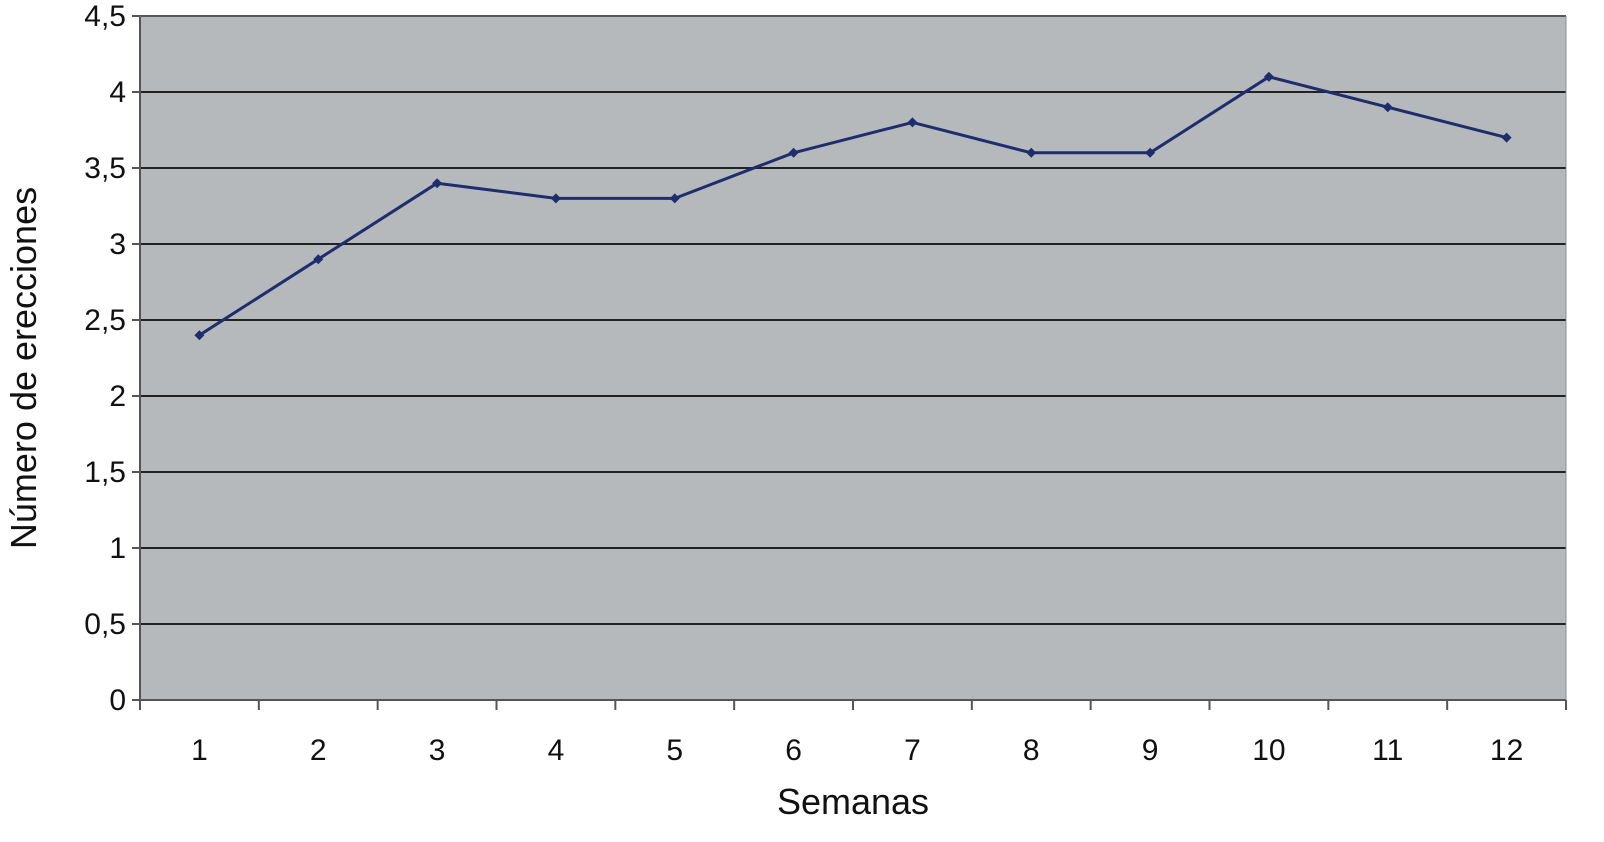 This screenshot has height=842, width=1604. What do you see at coordinates (117, 548) in the screenshot?
I see `y-tick-label: 1` at bounding box center [117, 548].